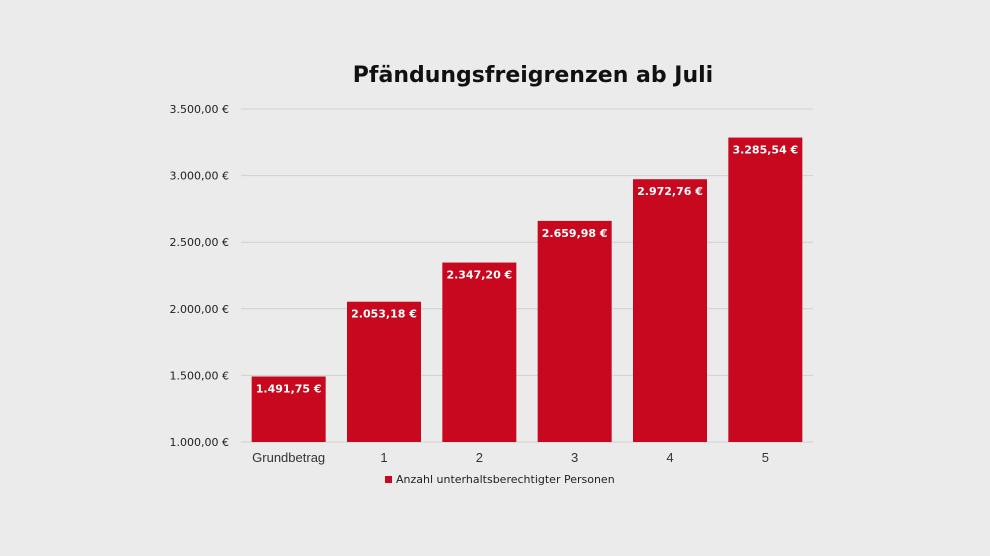 This screenshot has width=990, height=556. I want to click on data-label: 3.285,54 €, so click(765, 150).